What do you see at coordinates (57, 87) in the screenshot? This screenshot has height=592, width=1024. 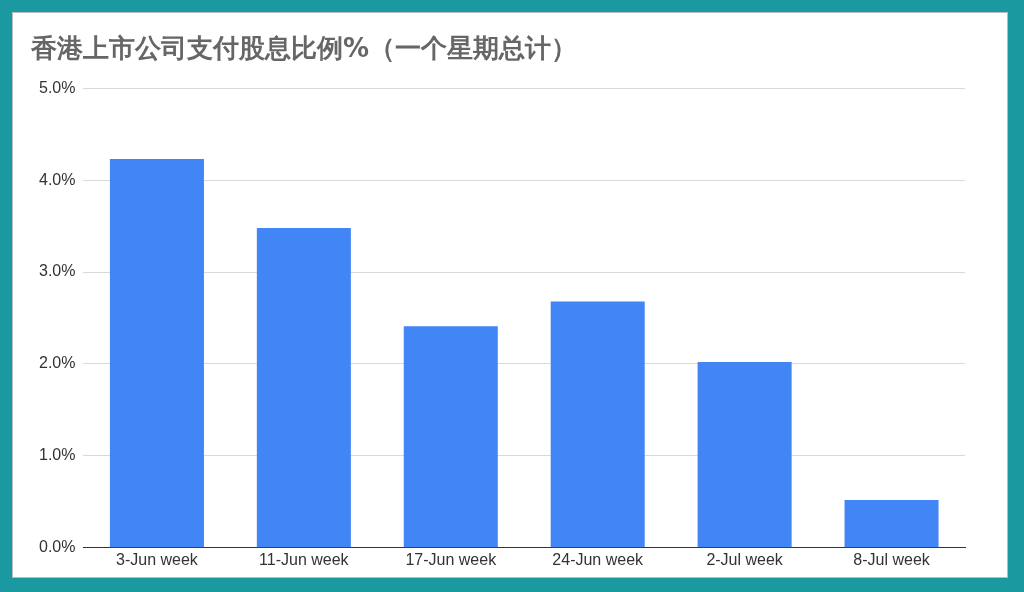 I see `y-tick-label: 5.0%` at bounding box center [57, 87].